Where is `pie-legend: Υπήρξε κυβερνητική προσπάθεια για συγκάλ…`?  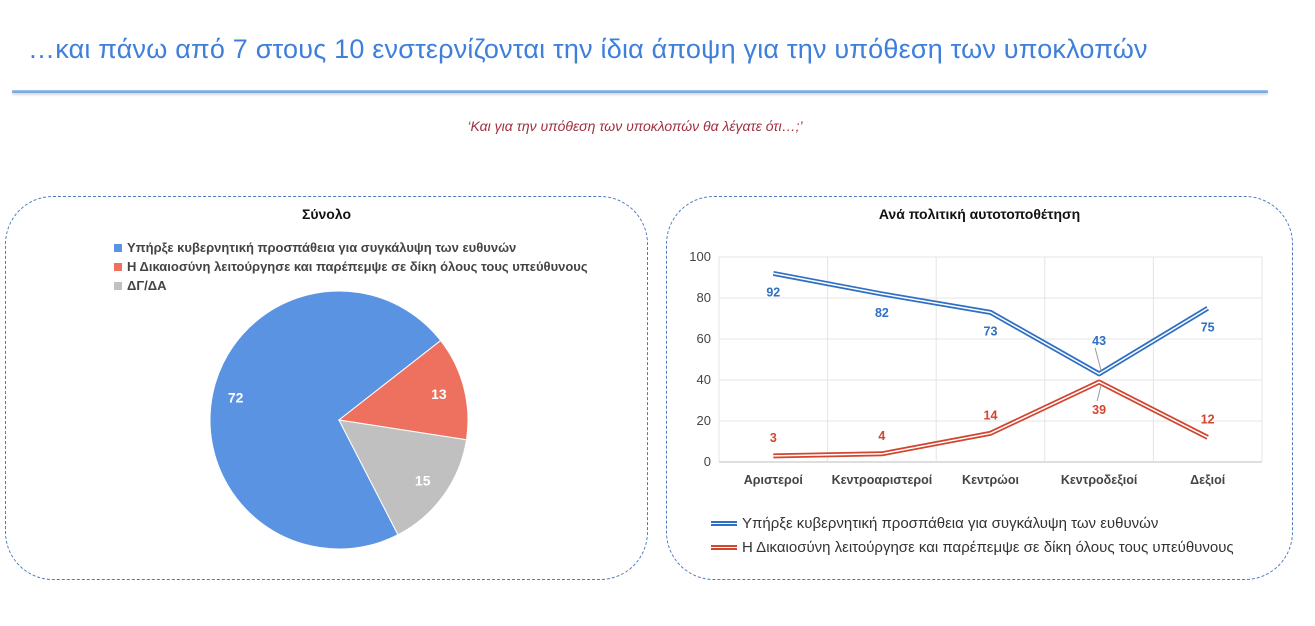 pie-legend: Υπήρξε κυβερνητική προσπάθεια για συγκάλ… is located at coordinates (351, 266).